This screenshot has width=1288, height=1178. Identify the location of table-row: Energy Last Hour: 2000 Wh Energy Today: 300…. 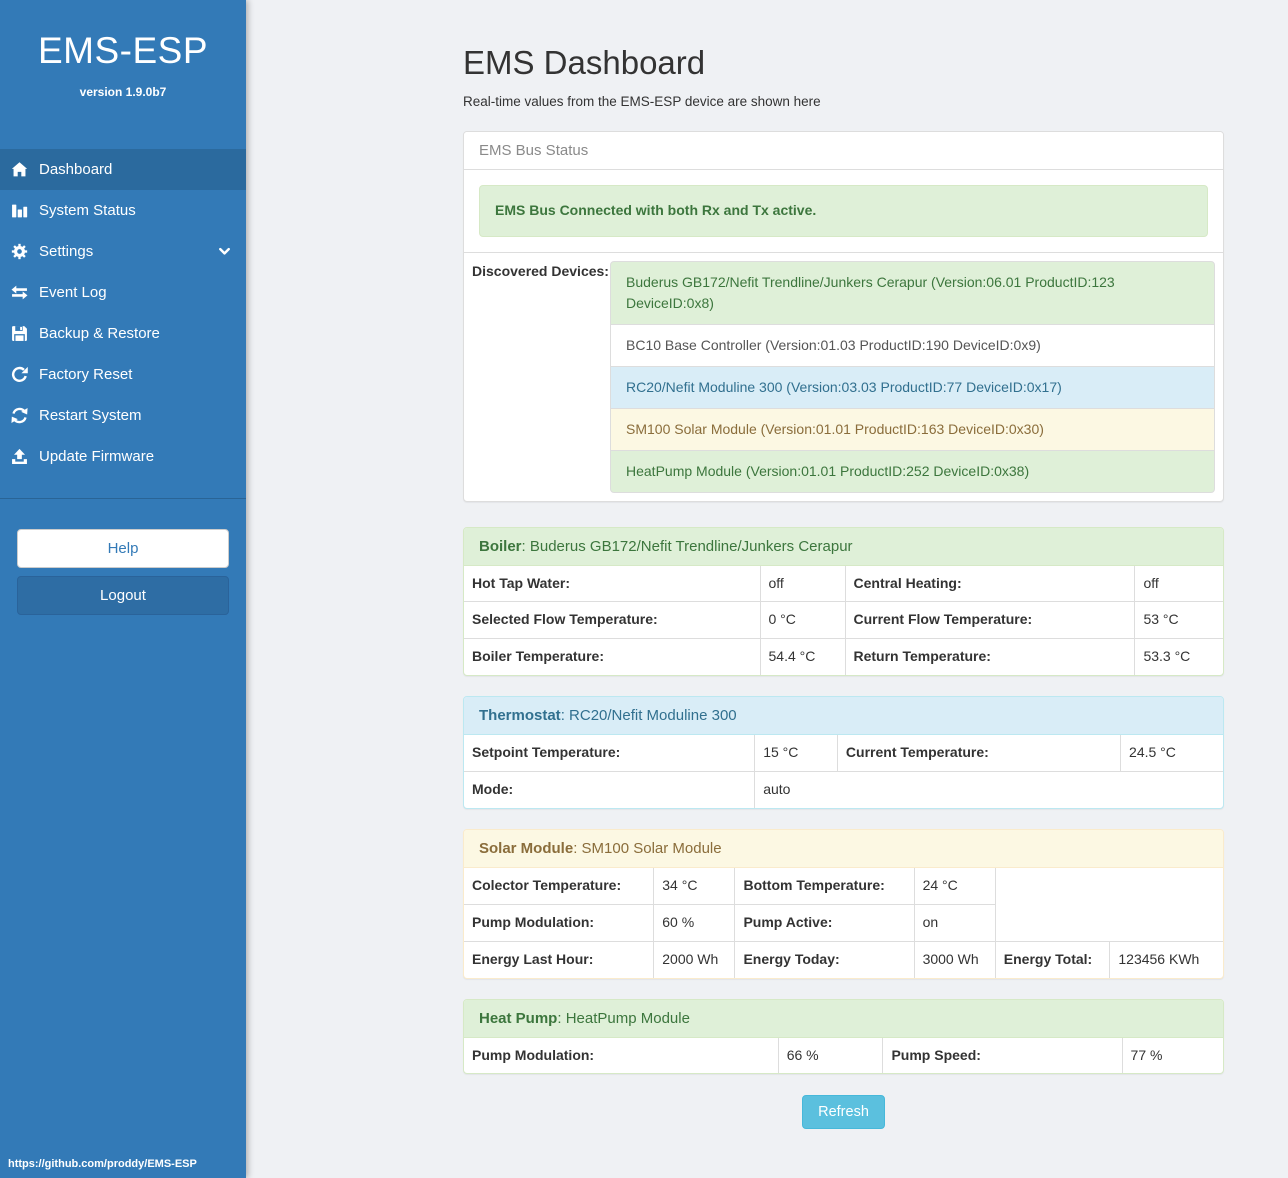
(843, 959).